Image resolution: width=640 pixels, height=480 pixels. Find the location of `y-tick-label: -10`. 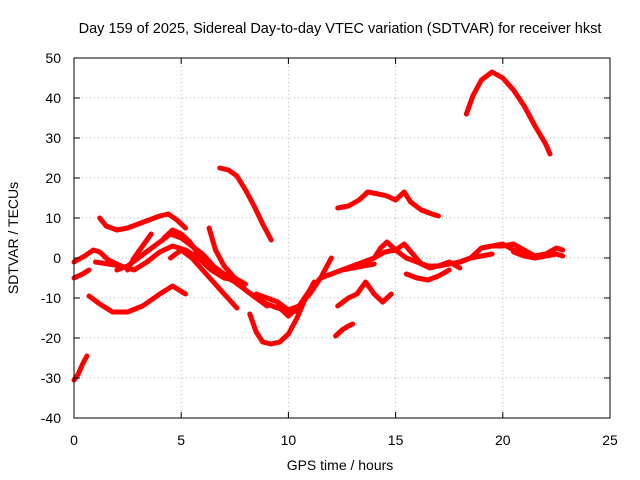

y-tick-label: -10 is located at coordinates (51, 298).